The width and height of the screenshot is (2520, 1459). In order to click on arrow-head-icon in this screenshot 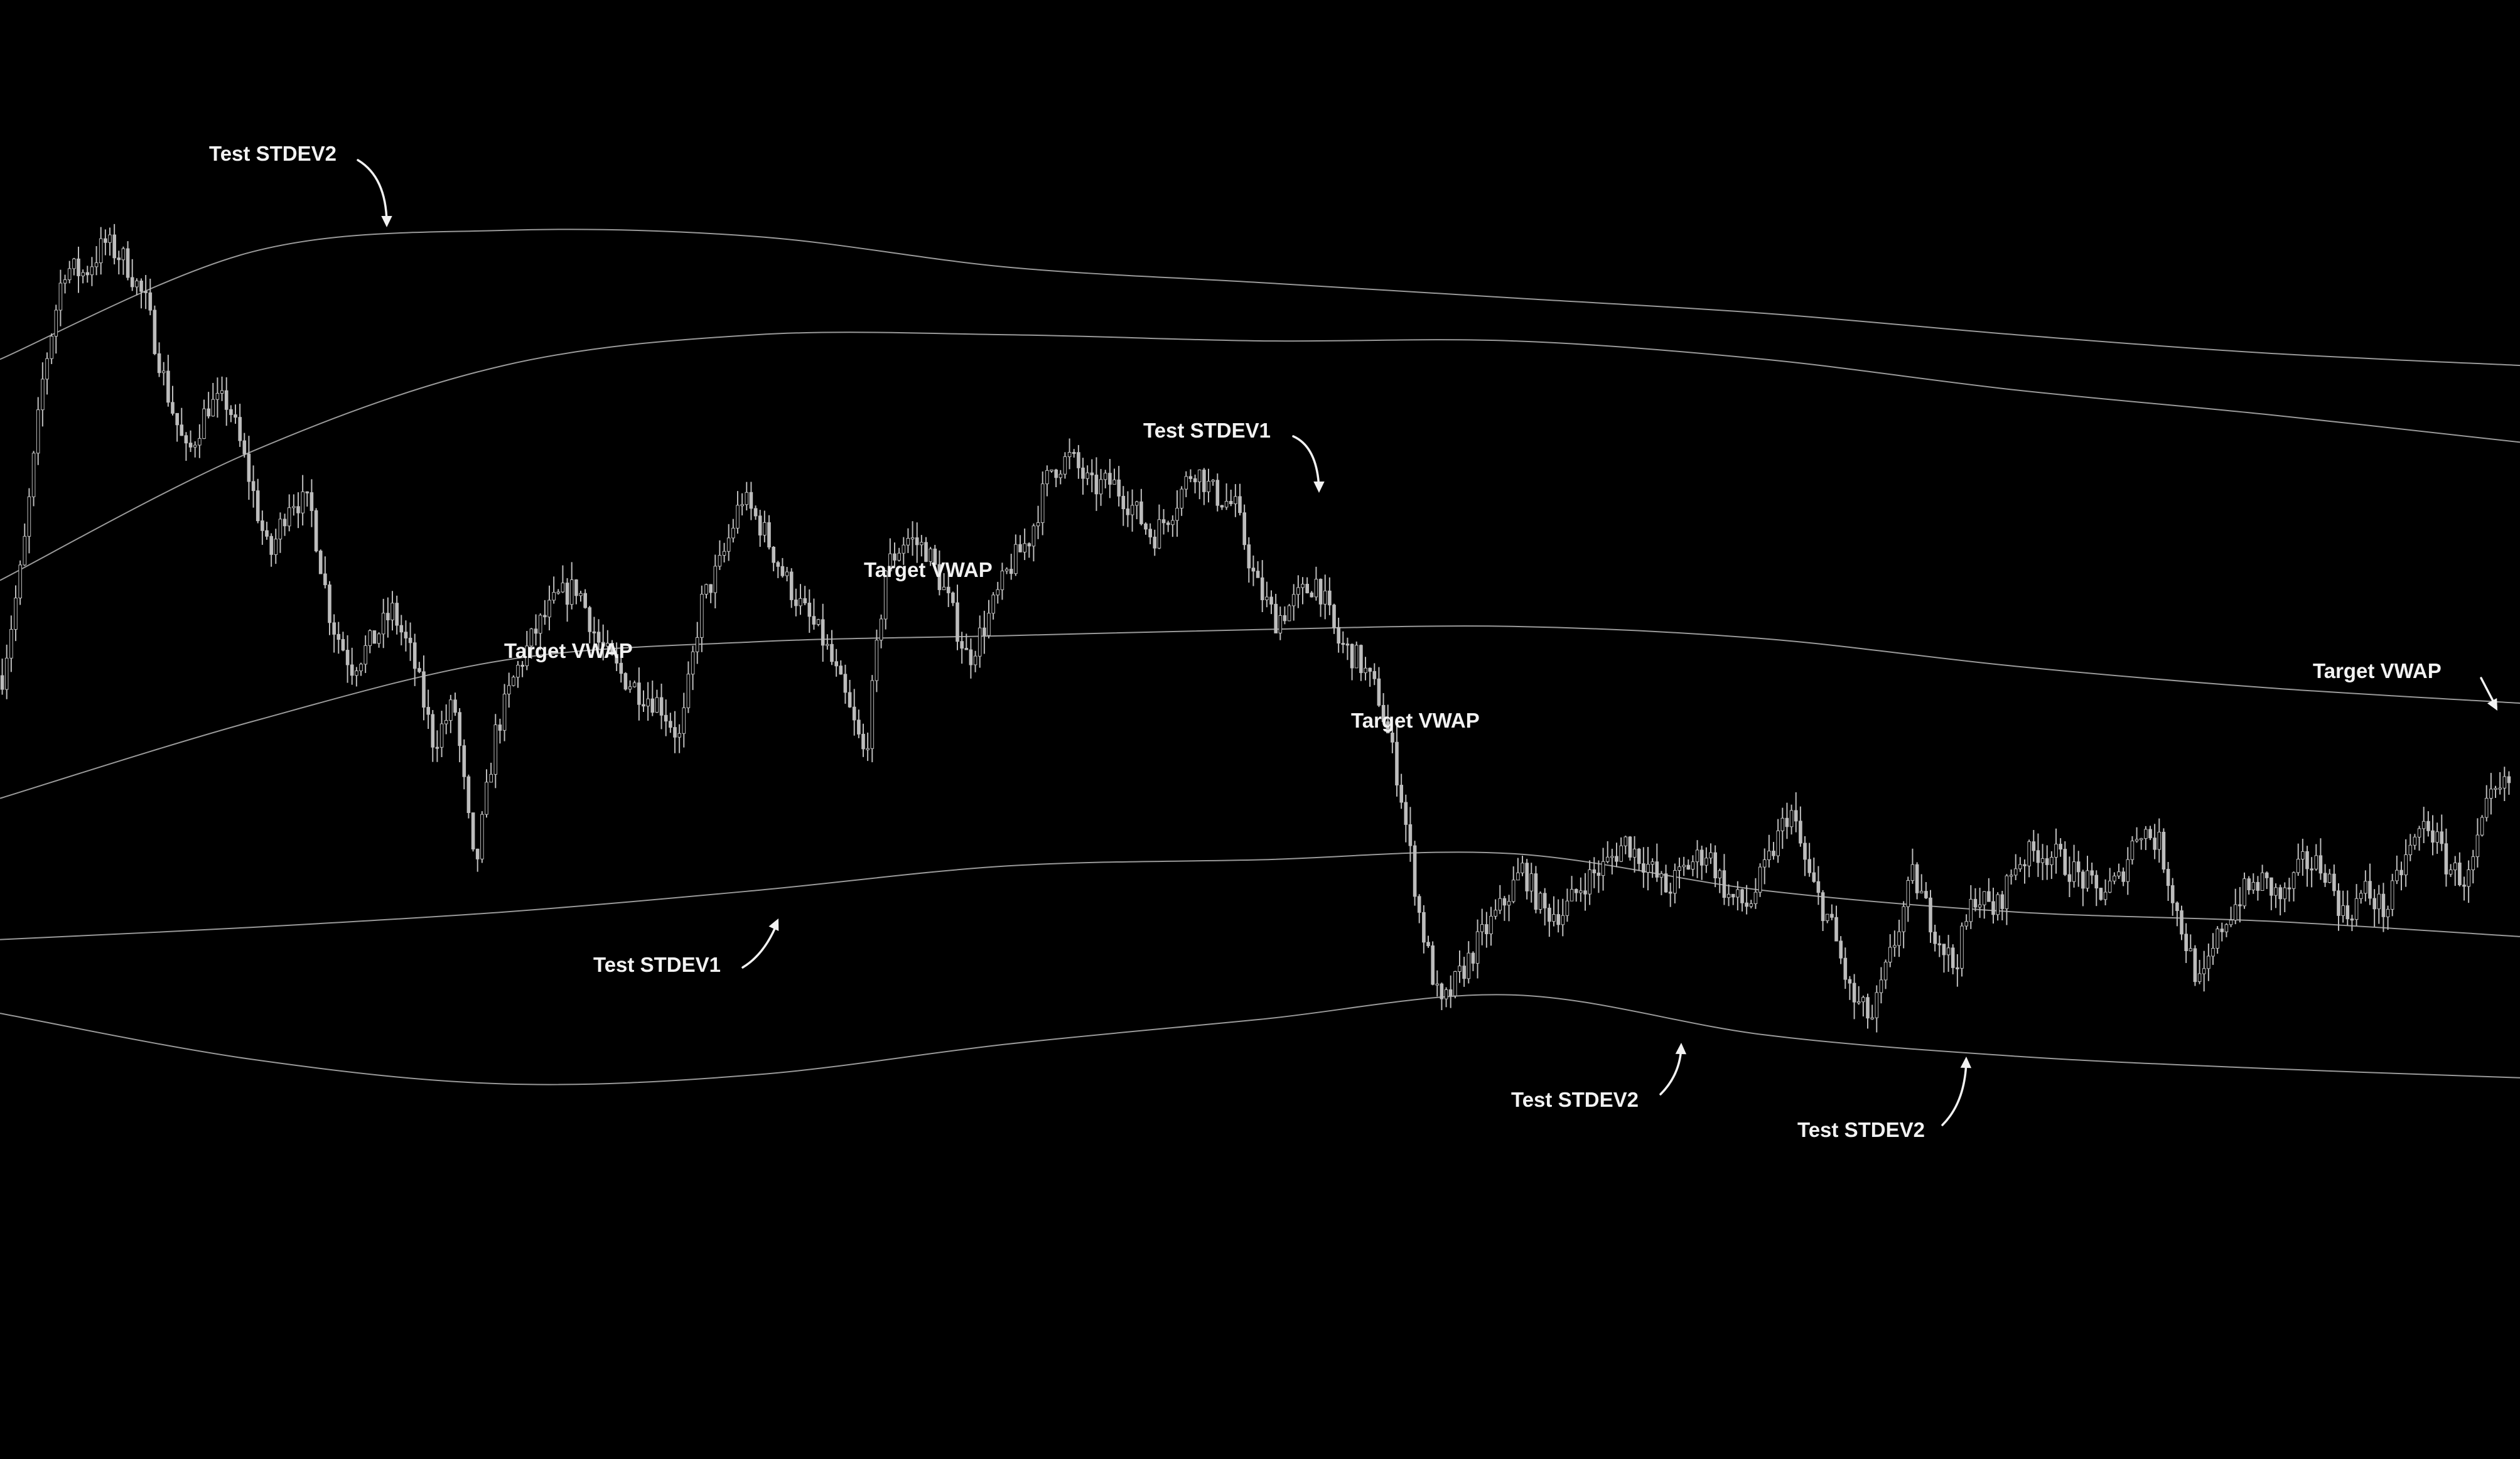, I will do `click(773, 924)`.